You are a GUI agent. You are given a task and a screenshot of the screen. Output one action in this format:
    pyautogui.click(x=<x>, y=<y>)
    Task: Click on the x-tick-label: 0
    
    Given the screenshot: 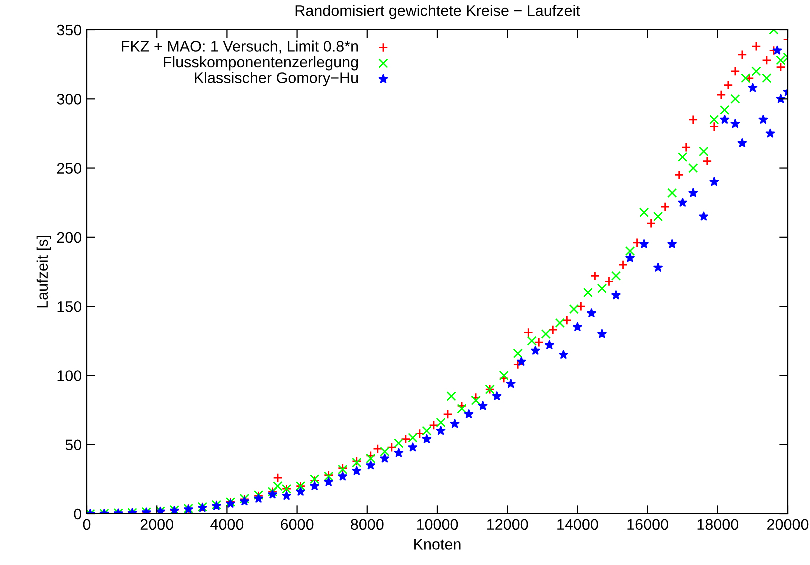 What is the action you would take?
    pyautogui.click(x=87, y=524)
    